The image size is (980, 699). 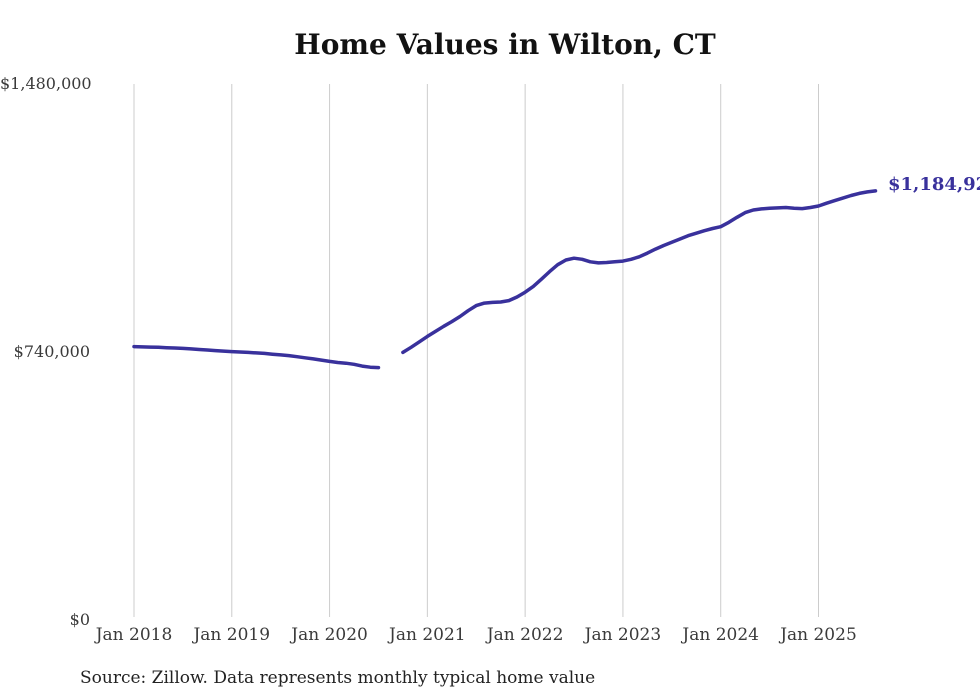 I want to click on x-tick-label: Jan 2018, so click(x=134, y=635).